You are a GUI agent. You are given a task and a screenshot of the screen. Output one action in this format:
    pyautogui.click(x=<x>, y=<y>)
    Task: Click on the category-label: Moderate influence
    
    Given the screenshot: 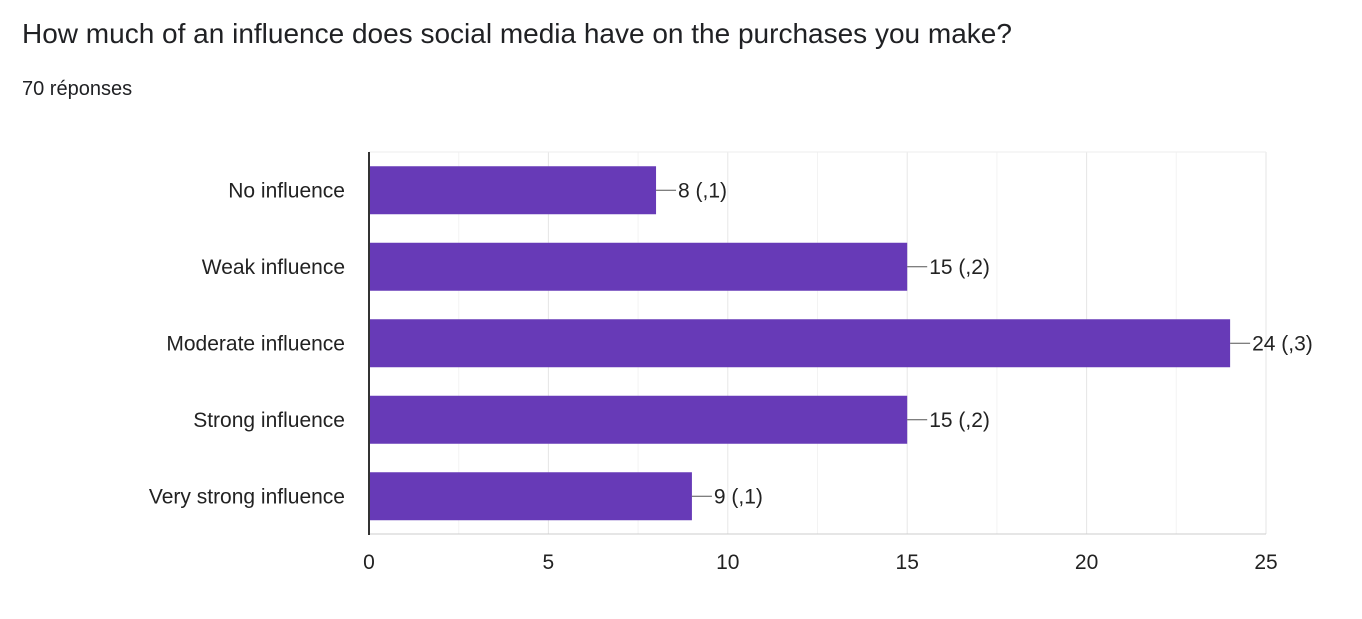 What is the action you would take?
    pyautogui.click(x=255, y=343)
    